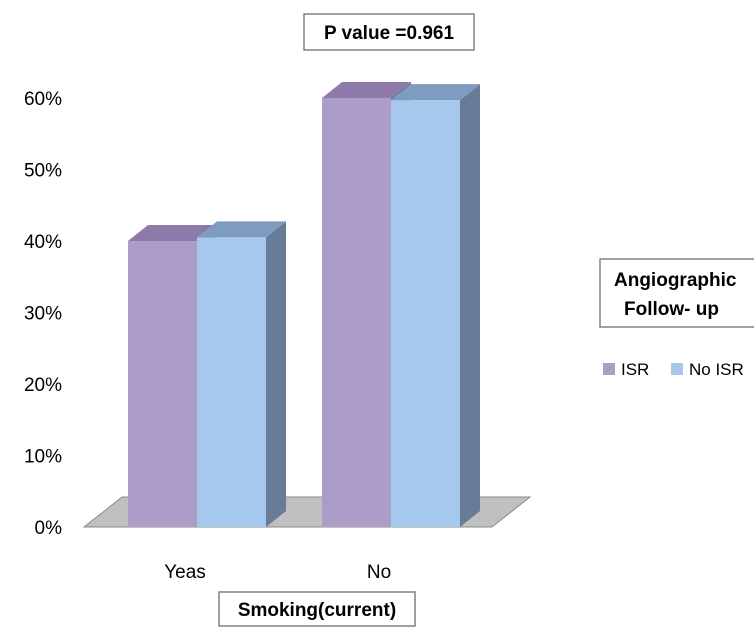 This screenshot has height=627, width=754. What do you see at coordinates (43, 457) in the screenshot?
I see `y-tick-label: 10%` at bounding box center [43, 457].